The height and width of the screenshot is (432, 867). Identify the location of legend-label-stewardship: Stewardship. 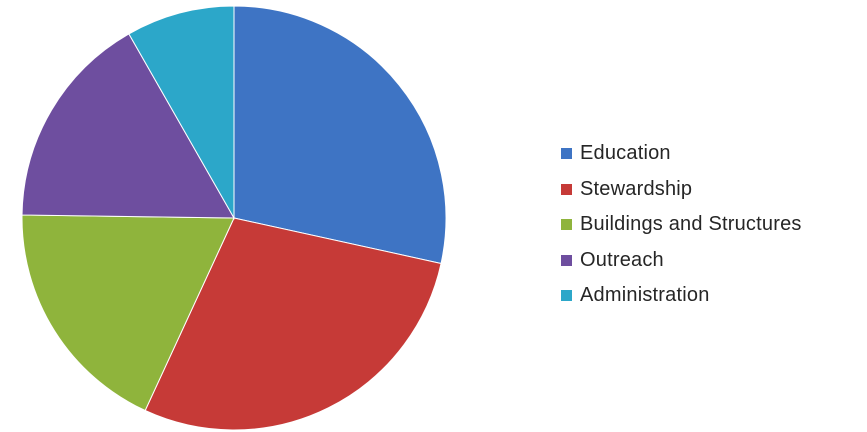
(636, 188).